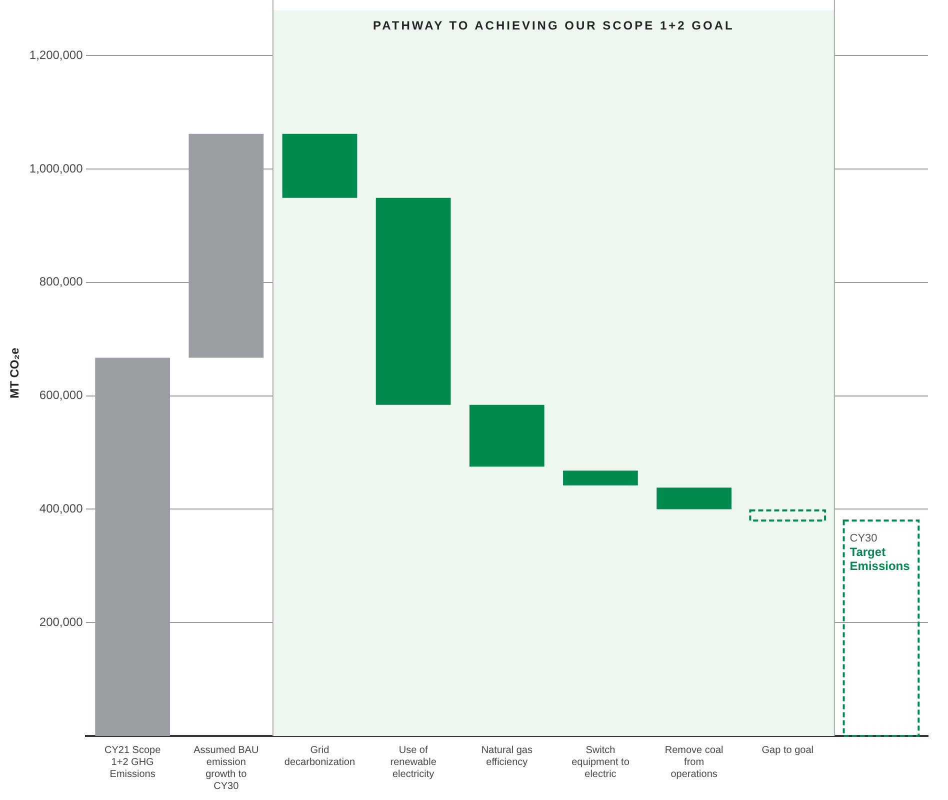 The height and width of the screenshot is (800, 948). I want to click on y-axis-title: MT CO₂e, so click(15, 372).